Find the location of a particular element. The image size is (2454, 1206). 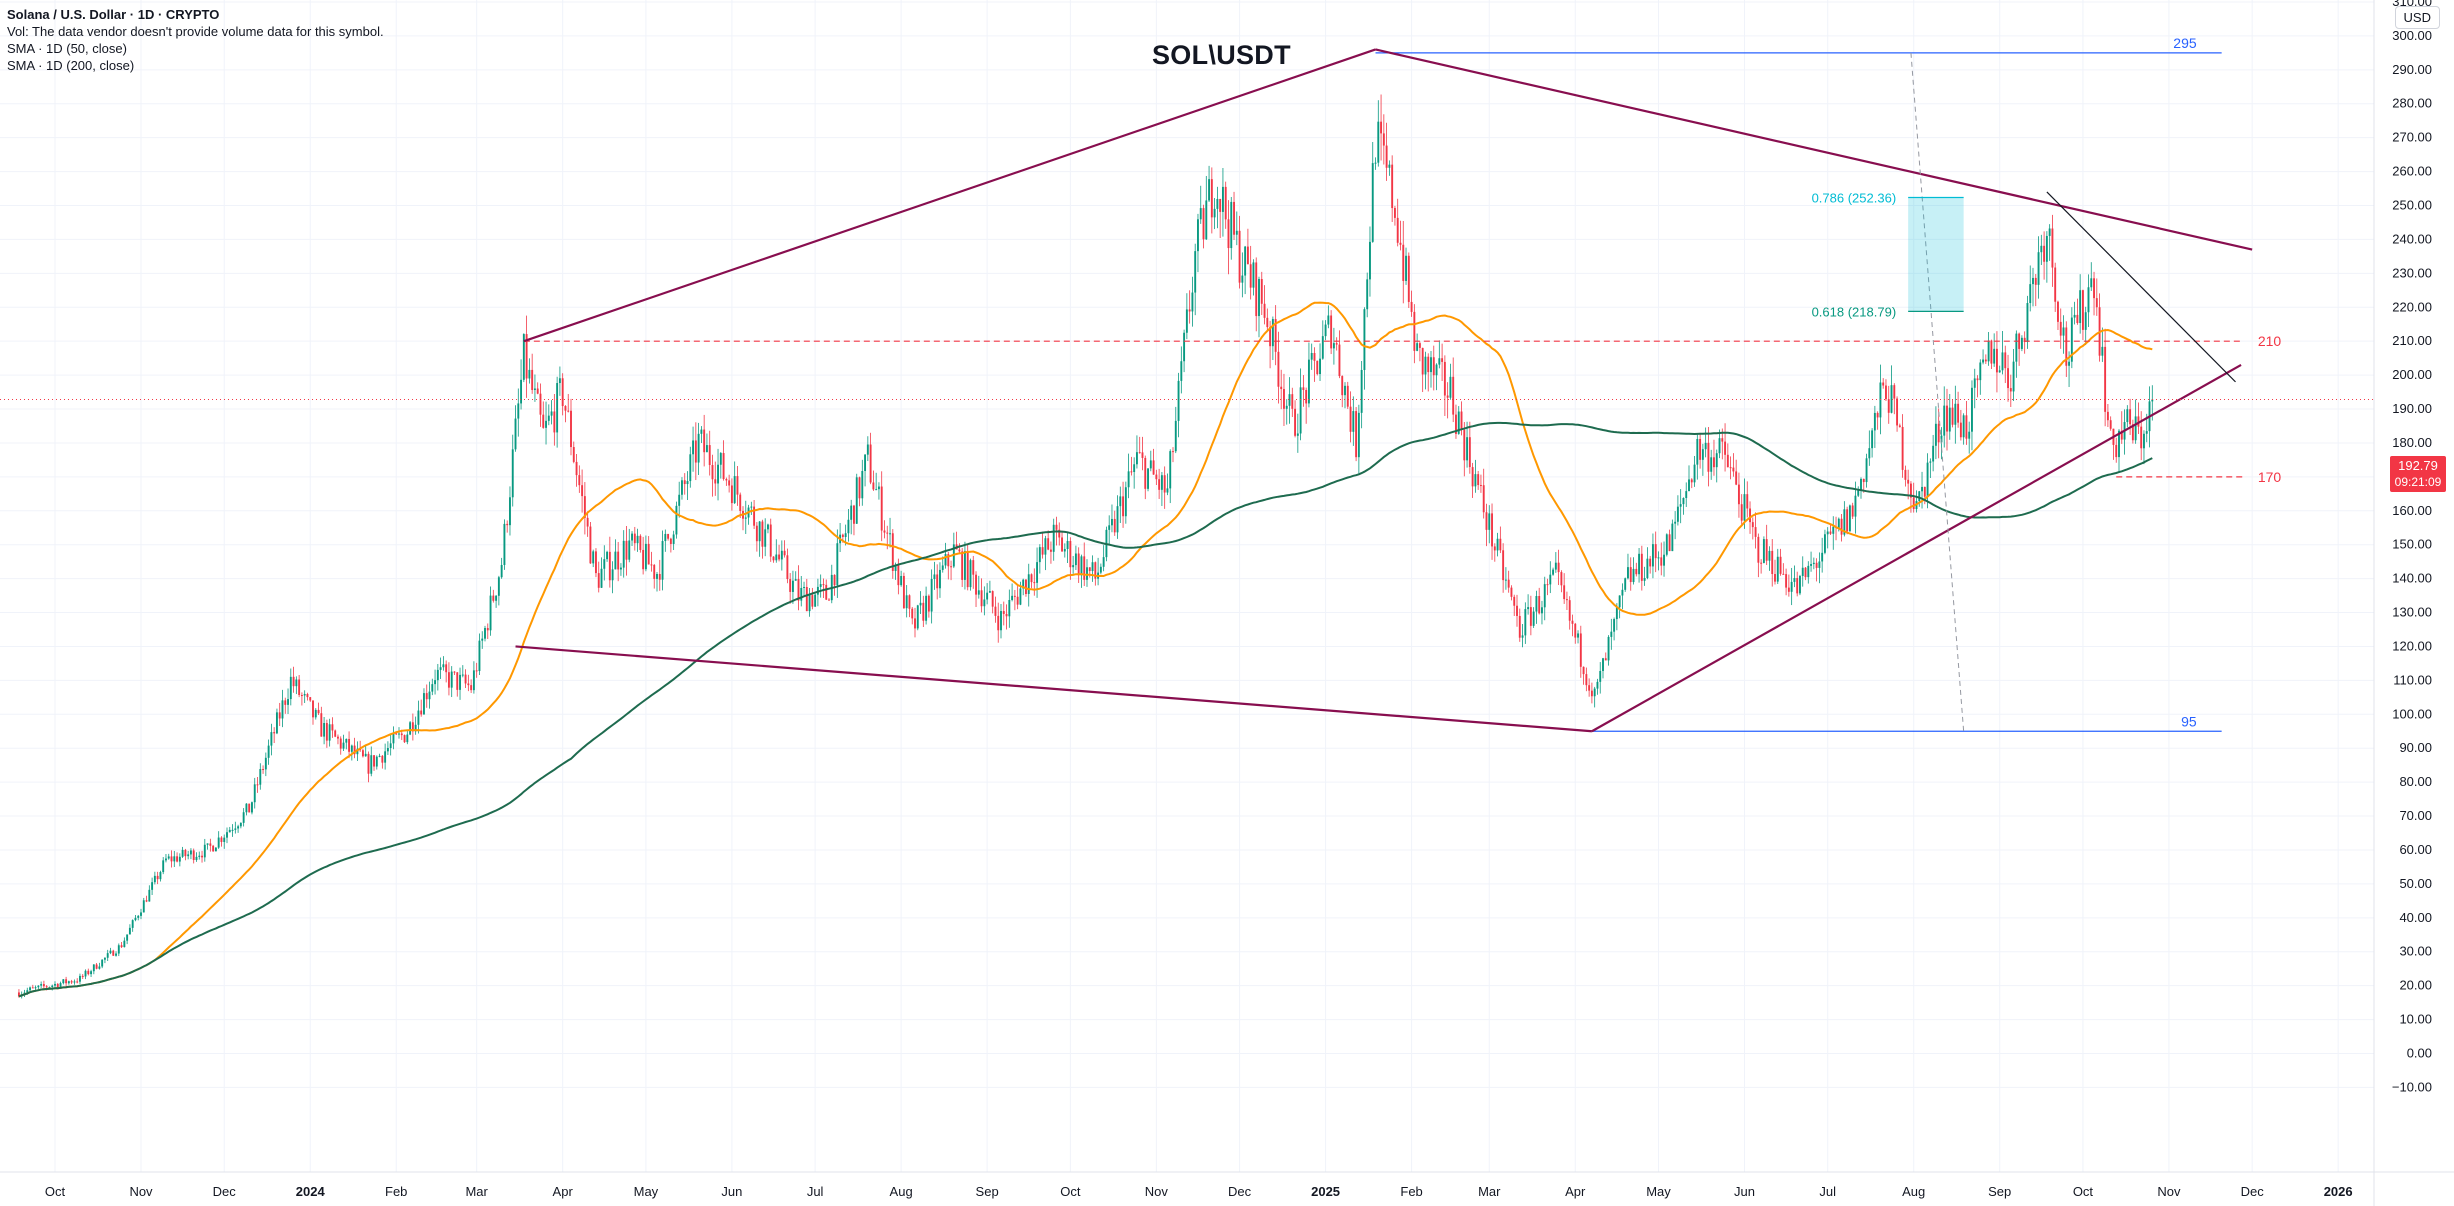

chart-title: SOL\USDT is located at coordinates (1221, 55).